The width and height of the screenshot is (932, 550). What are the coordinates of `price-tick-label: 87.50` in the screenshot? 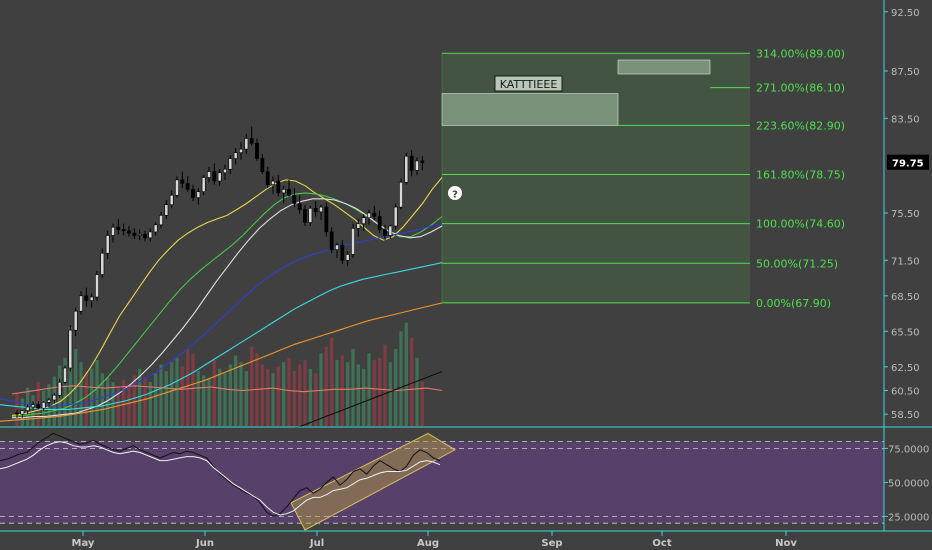 It's located at (905, 72).